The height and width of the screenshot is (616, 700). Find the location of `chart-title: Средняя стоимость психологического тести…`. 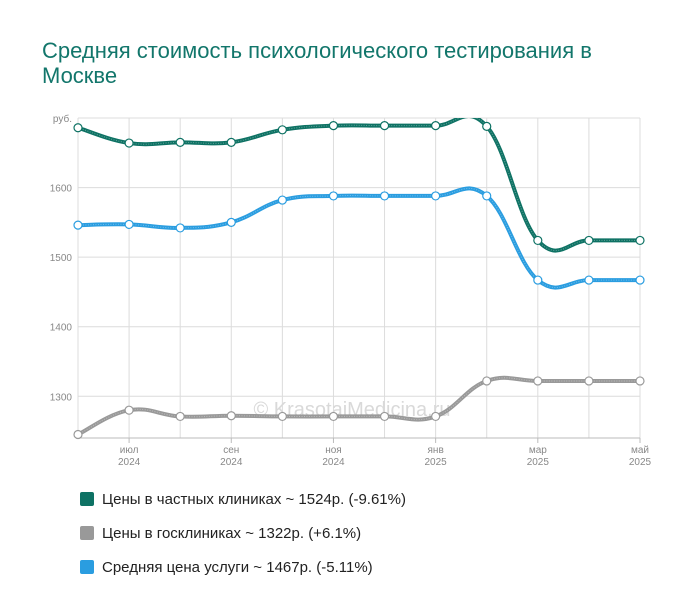

chart-title: Средняя стоимость психологического тести… is located at coordinates (317, 63).